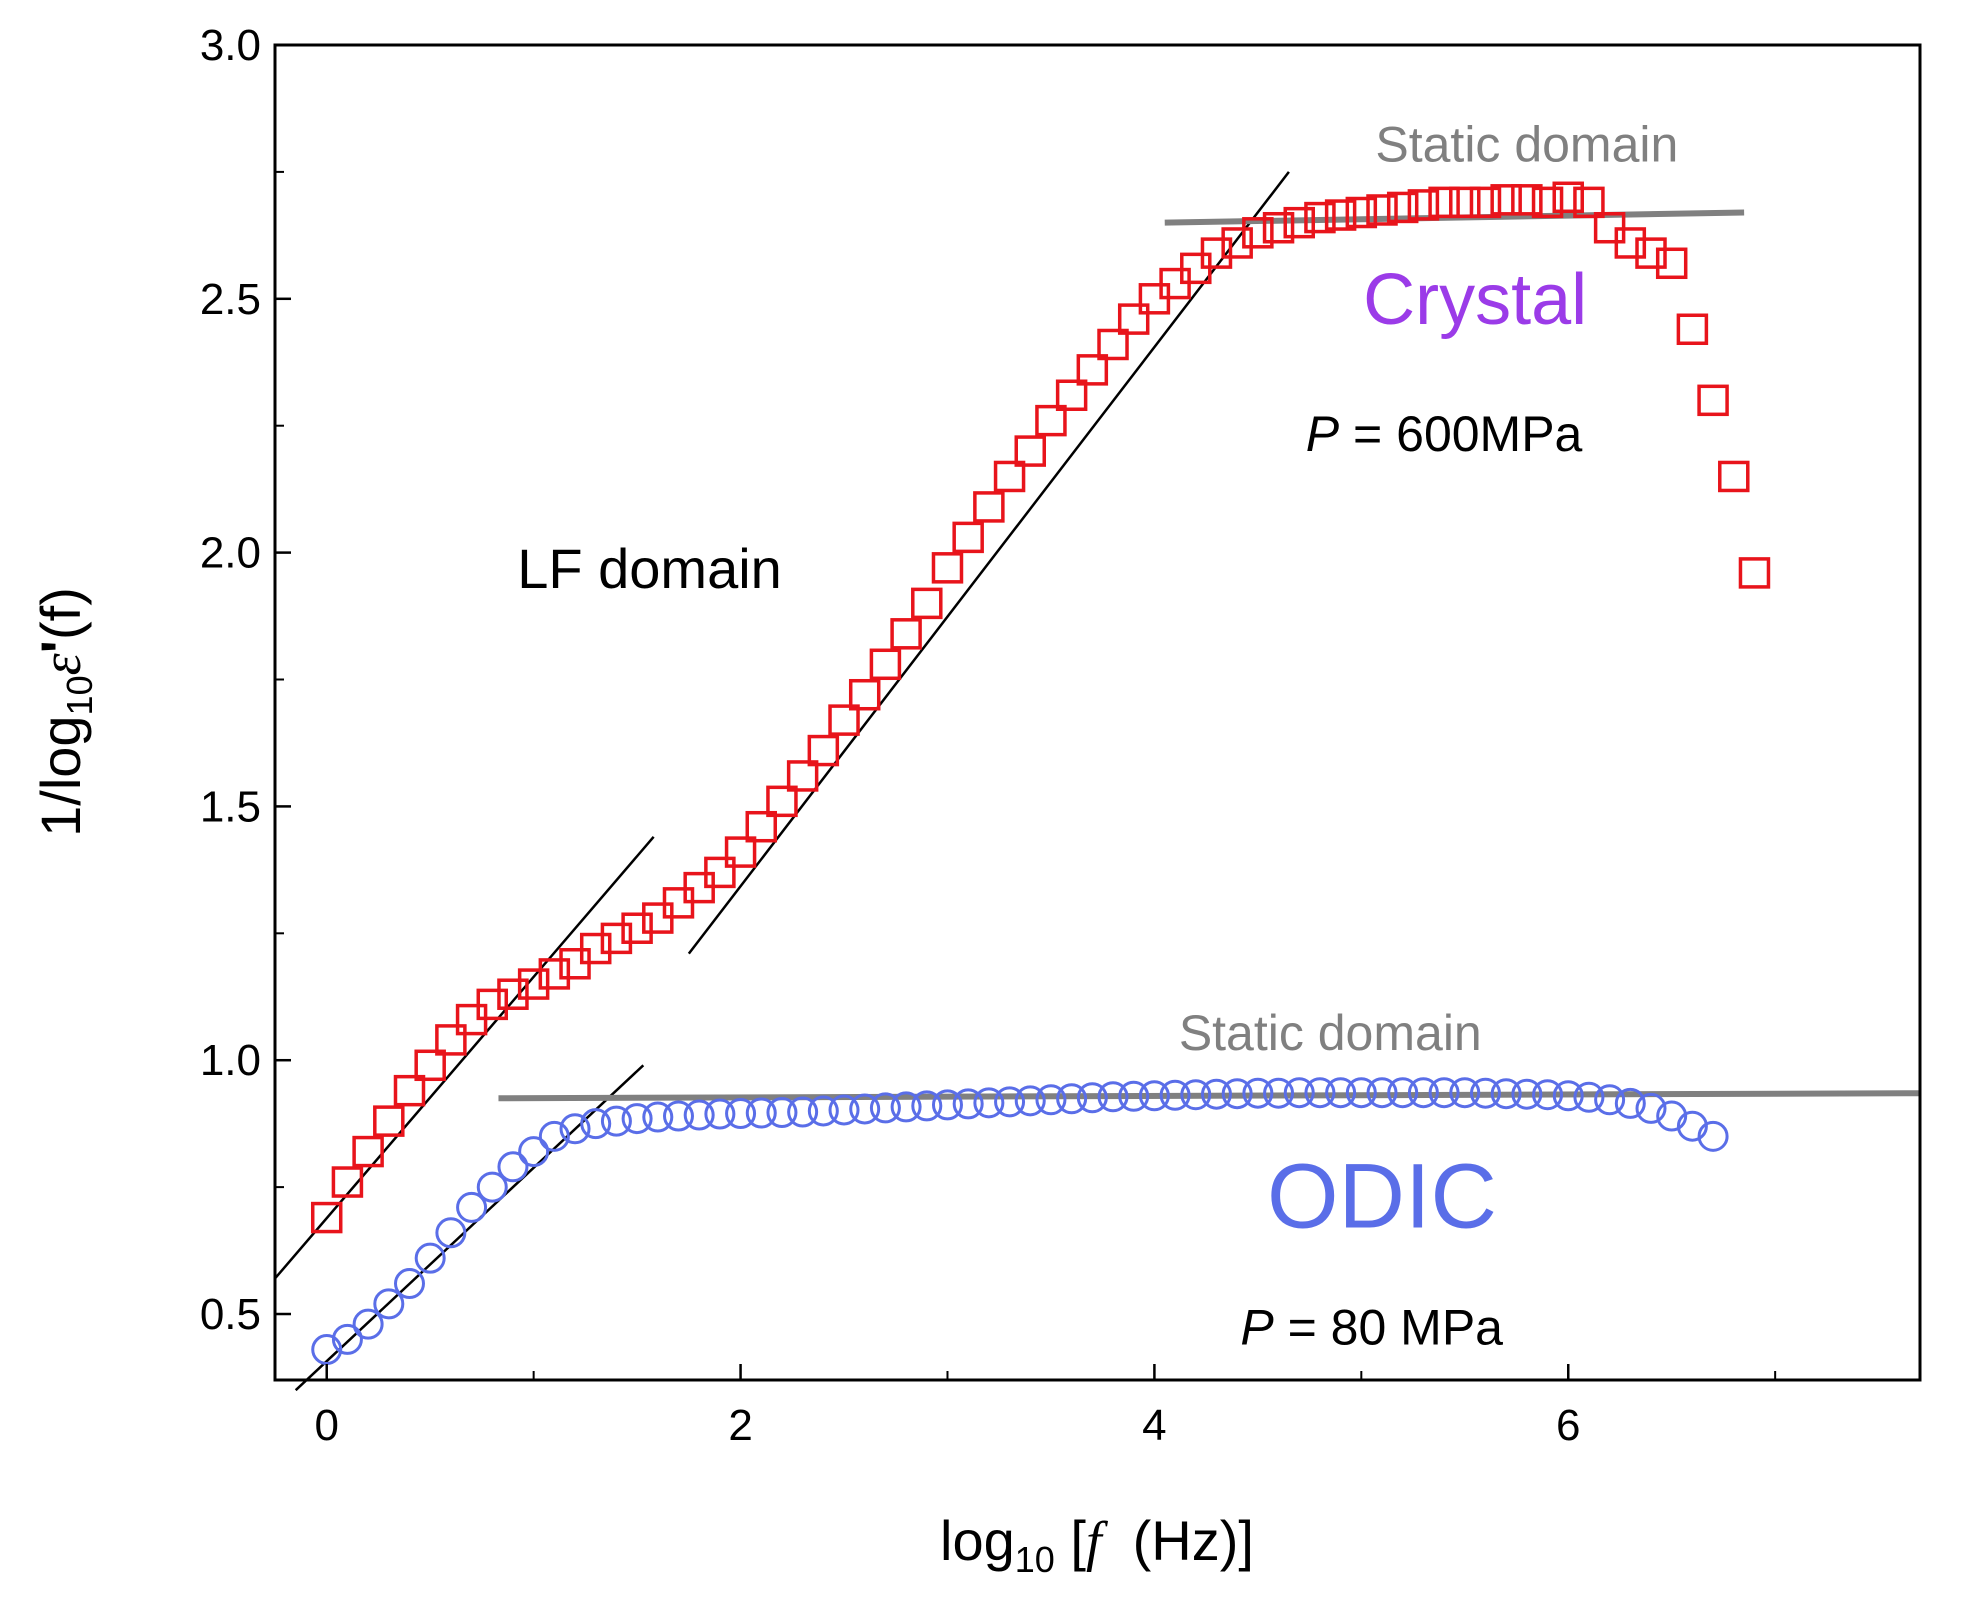 The height and width of the screenshot is (1600, 1975). I want to click on lf-domain-label: LF domain, so click(649, 568).